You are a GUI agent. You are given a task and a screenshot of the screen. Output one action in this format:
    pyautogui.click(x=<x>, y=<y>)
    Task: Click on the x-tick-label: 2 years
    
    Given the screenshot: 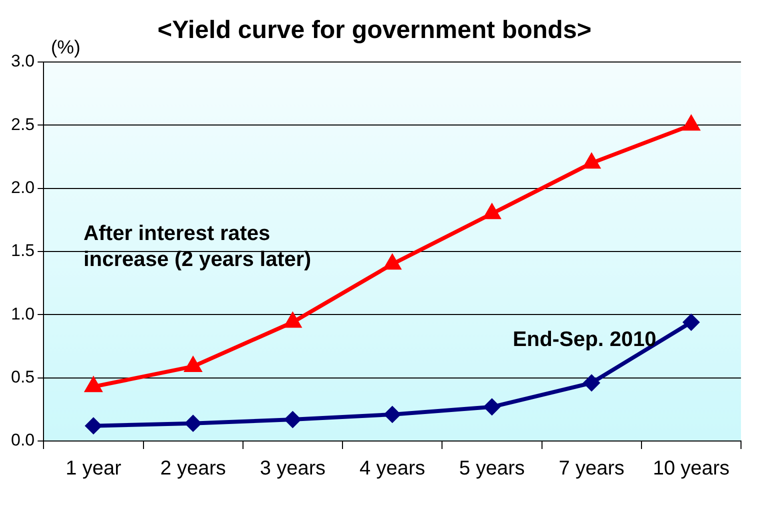 What is the action you would take?
    pyautogui.click(x=193, y=469)
    